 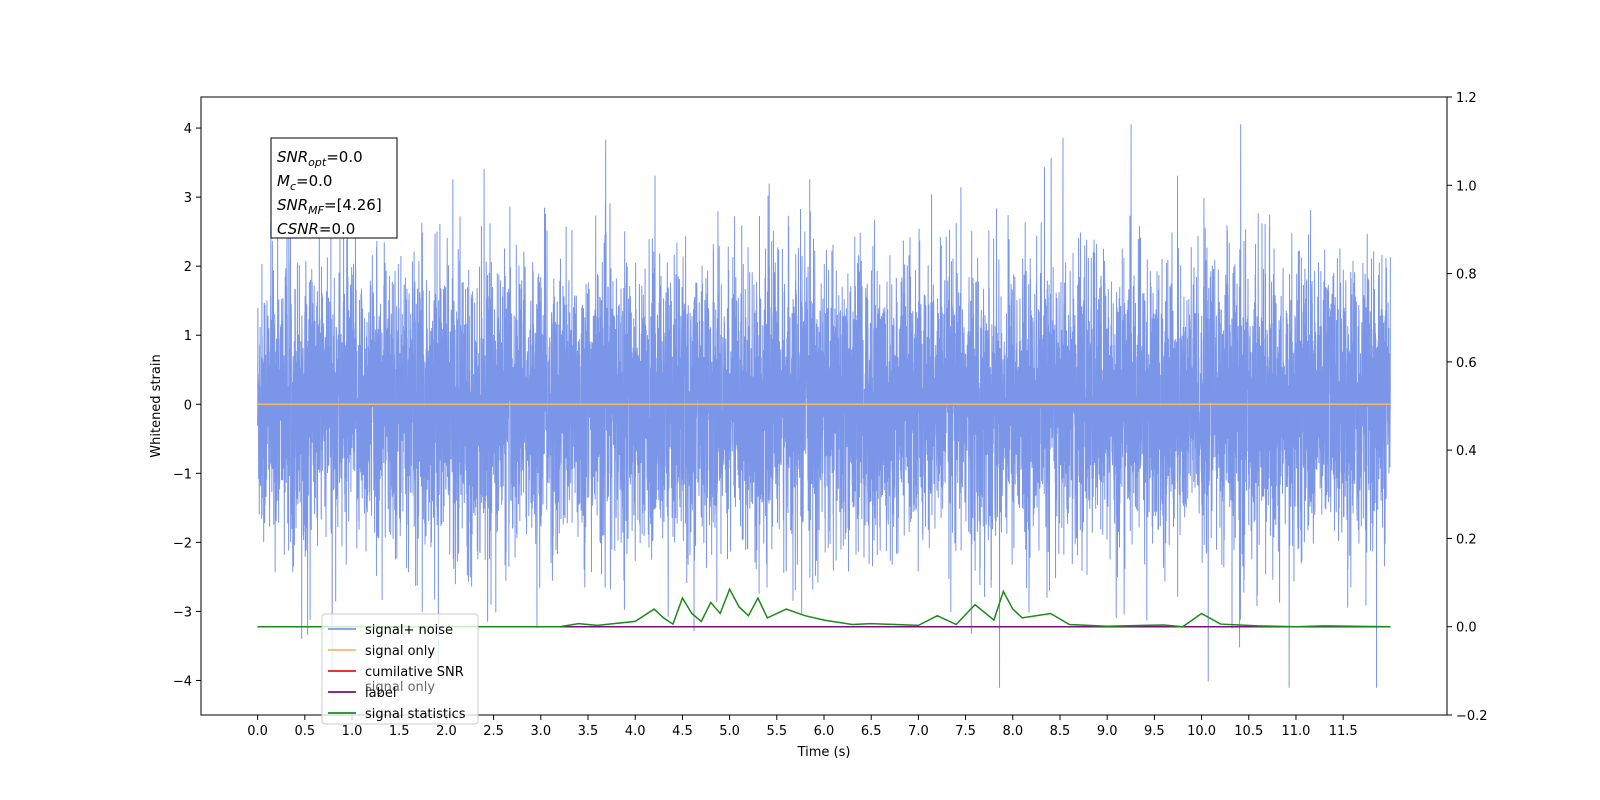 What do you see at coordinates (1466, 628) in the screenshot?
I see `y2-tick-label: 0.0` at bounding box center [1466, 628].